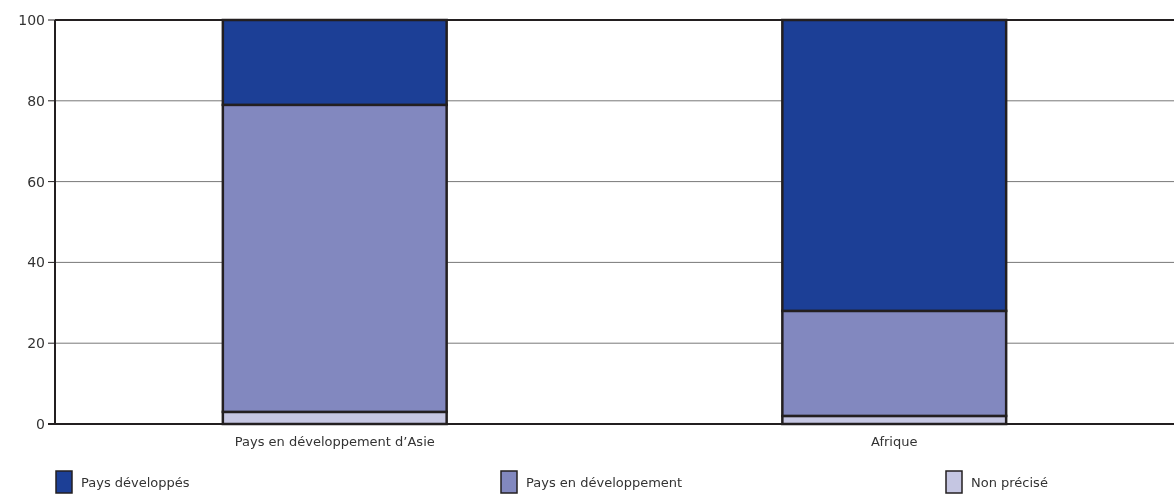 Image resolution: width=1174 pixels, height=500 pixels. Describe the element at coordinates (36, 100) in the screenshot. I see `y-tick-label: 80` at that location.